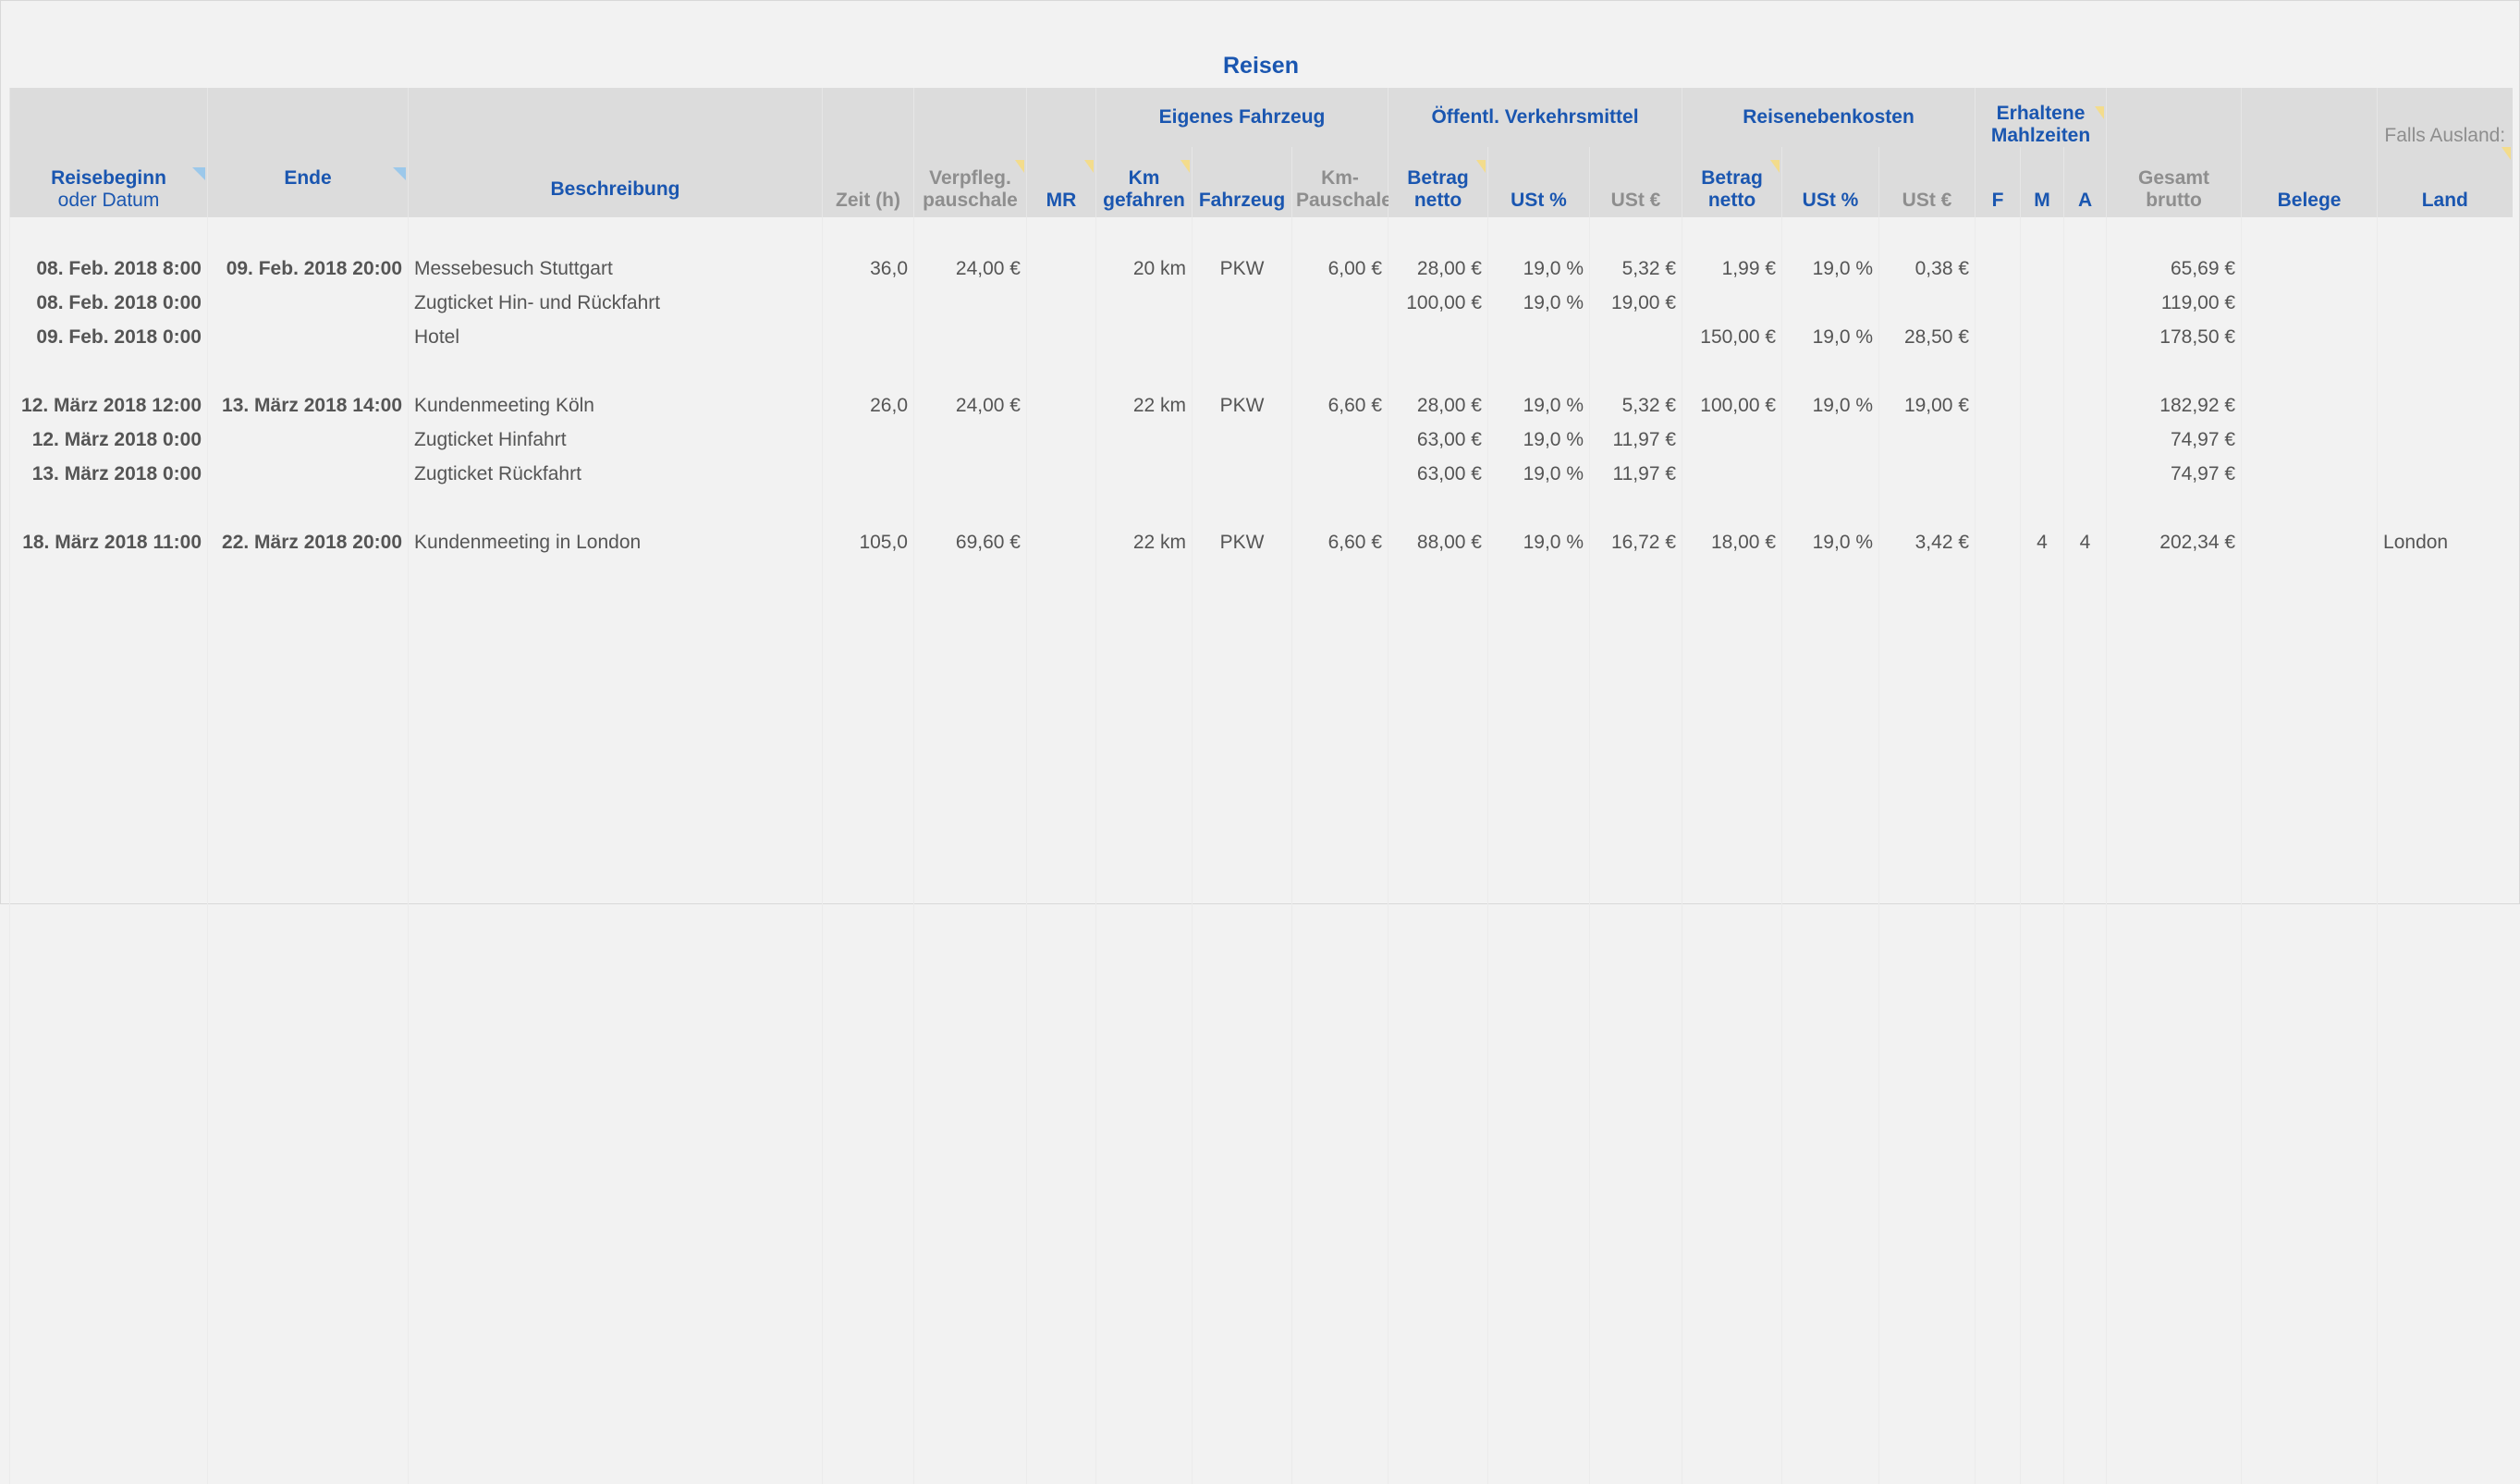  What do you see at coordinates (2085, 182) in the screenshot?
I see `header-a: A` at bounding box center [2085, 182].